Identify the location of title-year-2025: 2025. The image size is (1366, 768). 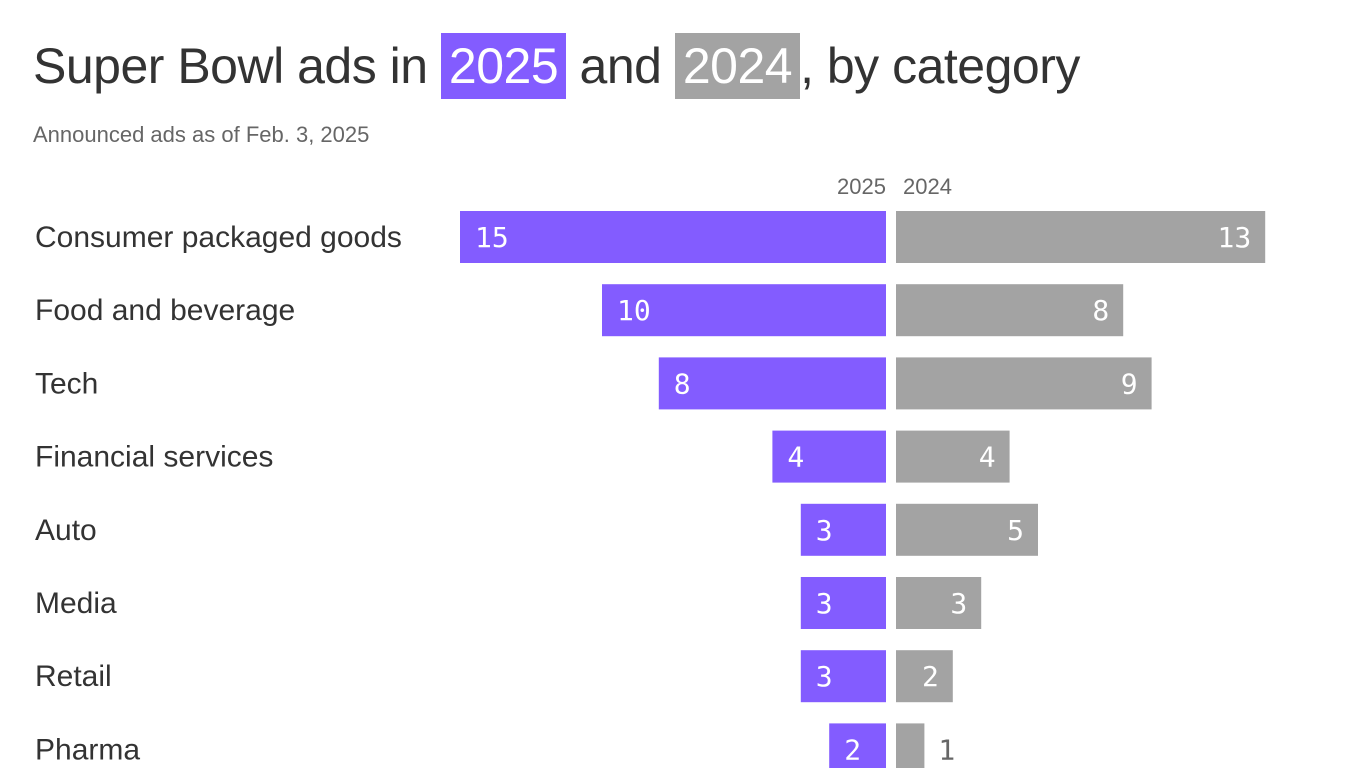
(503, 66).